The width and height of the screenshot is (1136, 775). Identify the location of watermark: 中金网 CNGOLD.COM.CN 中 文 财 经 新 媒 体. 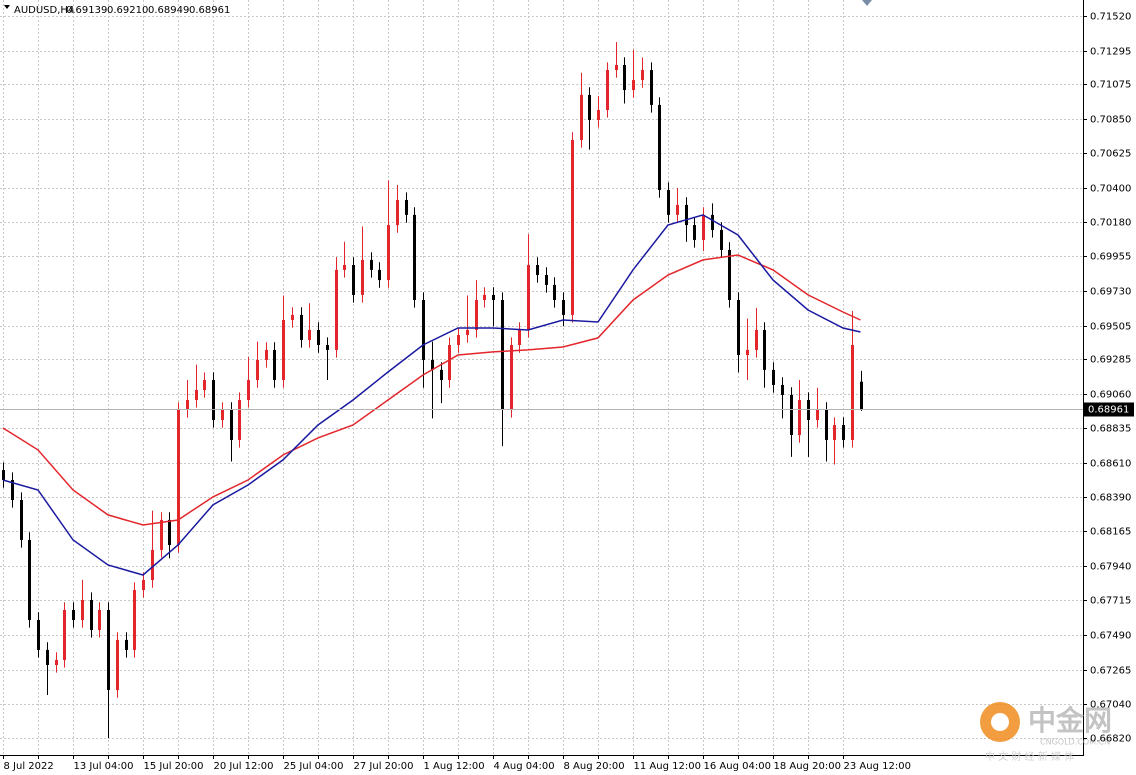
(1046, 732).